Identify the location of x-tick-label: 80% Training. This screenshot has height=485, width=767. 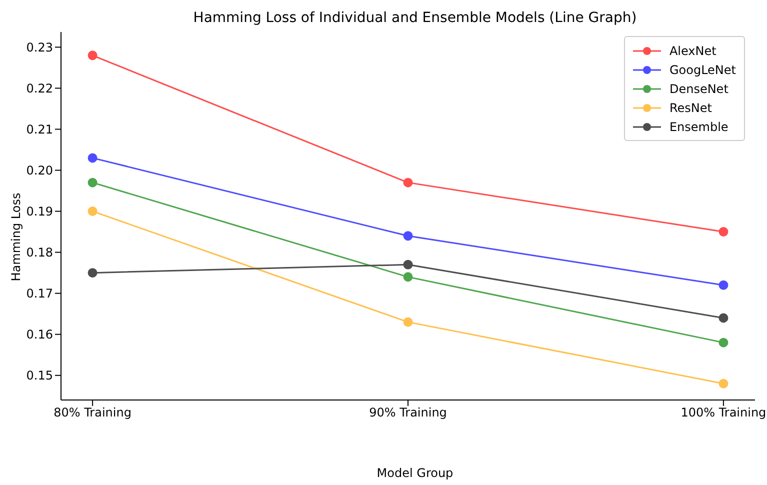
(93, 413).